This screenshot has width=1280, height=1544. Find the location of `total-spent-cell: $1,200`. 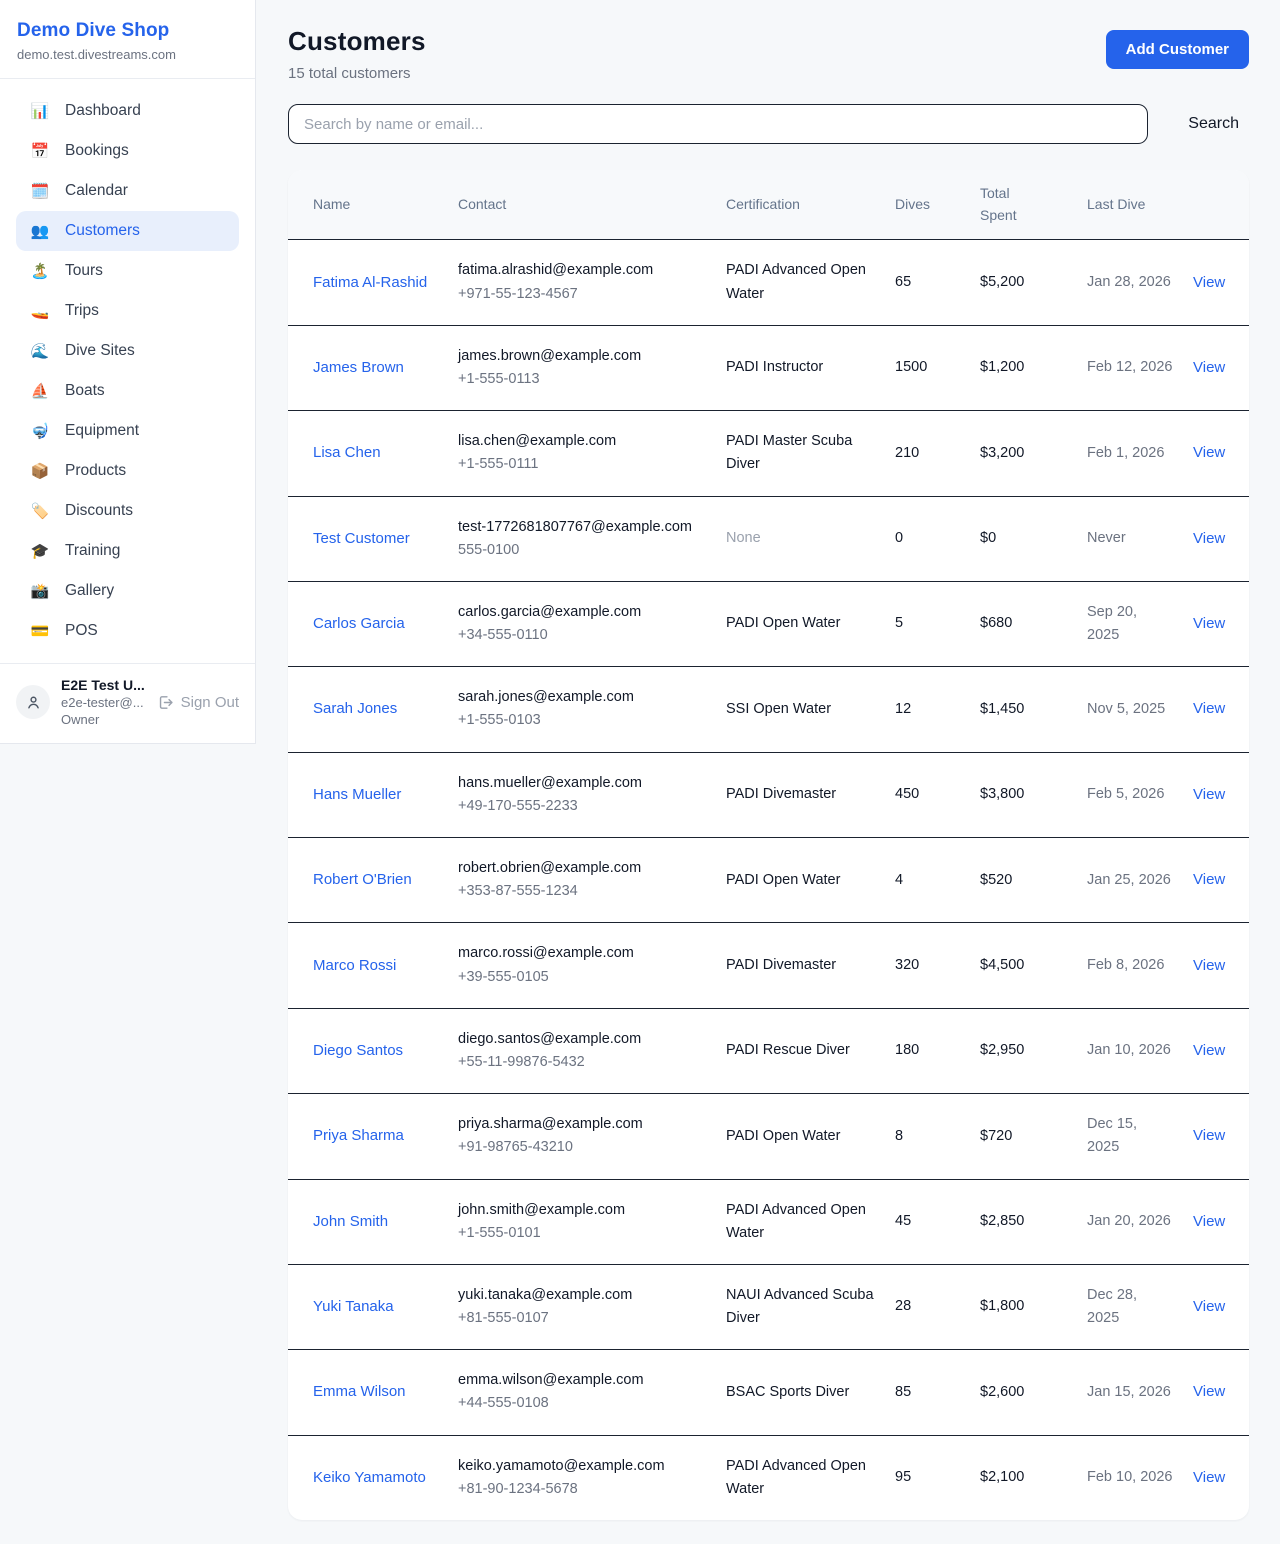

total-spent-cell: $1,200 is located at coordinates (1002, 367).